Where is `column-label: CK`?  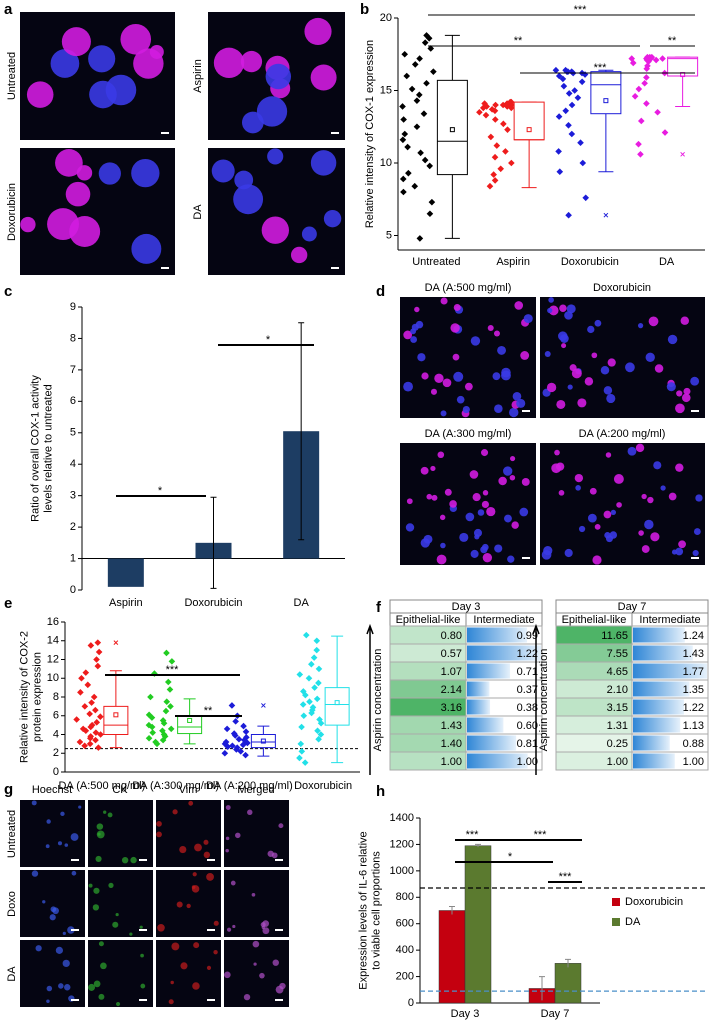 column-label: CK is located at coordinates (120, 790).